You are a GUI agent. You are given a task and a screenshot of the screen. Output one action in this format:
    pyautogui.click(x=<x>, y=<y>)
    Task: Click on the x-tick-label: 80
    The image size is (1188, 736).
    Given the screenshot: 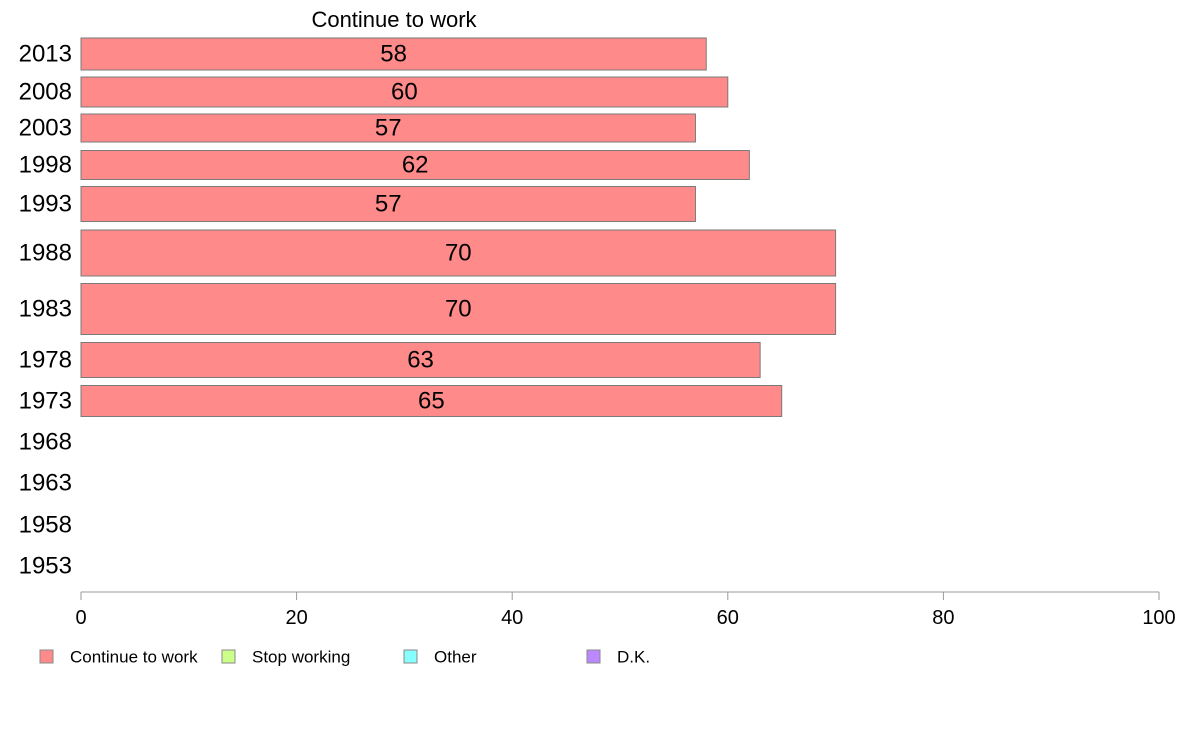 What is the action you would take?
    pyautogui.click(x=943, y=618)
    